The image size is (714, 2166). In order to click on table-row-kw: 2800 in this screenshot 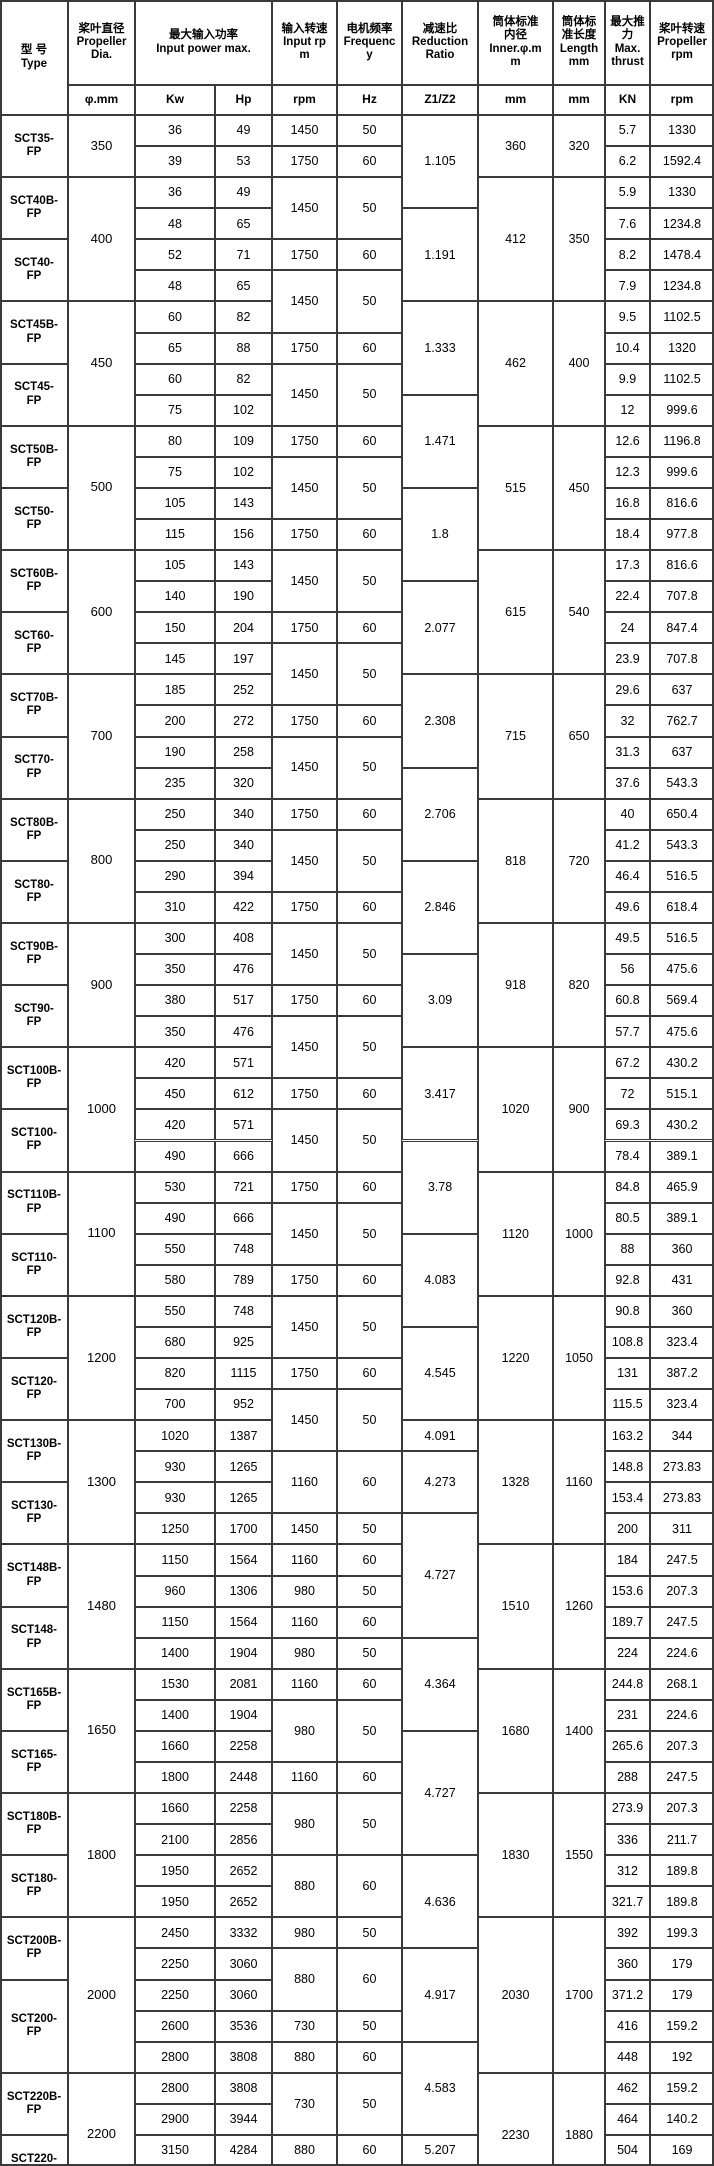, I will do `click(175, 2057)`.